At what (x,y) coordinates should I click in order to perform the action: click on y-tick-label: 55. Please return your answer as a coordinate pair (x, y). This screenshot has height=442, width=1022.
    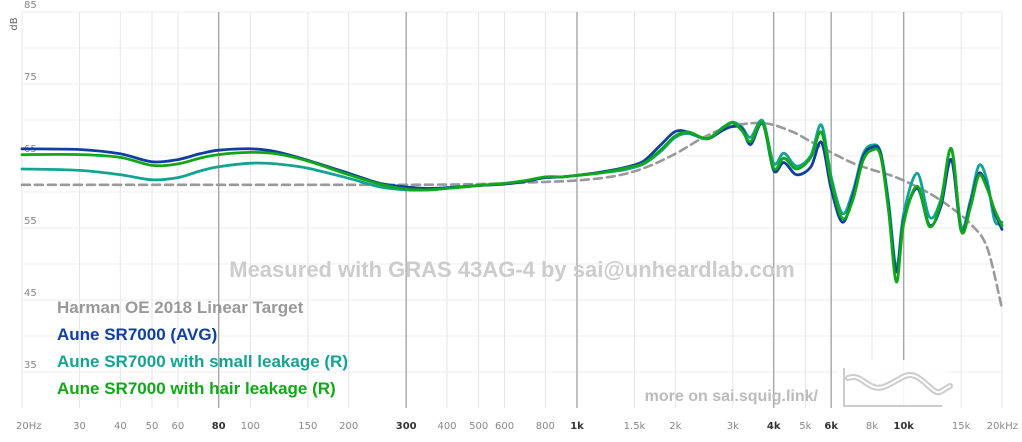
    Looking at the image, I should click on (30, 221).